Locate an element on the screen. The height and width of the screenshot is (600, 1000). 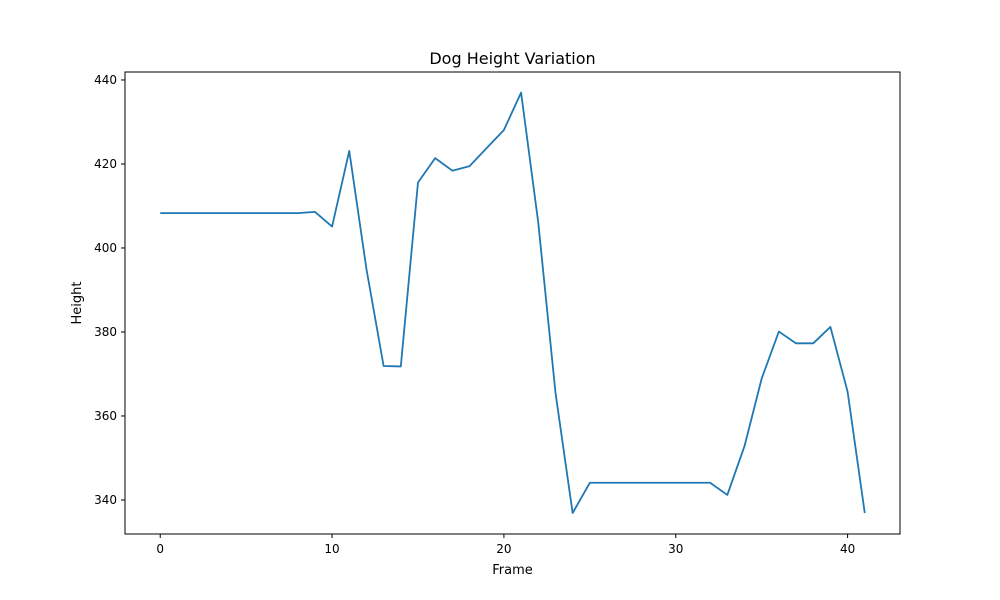
x-axis: 0 10 20 30 40 is located at coordinates (505, 545).